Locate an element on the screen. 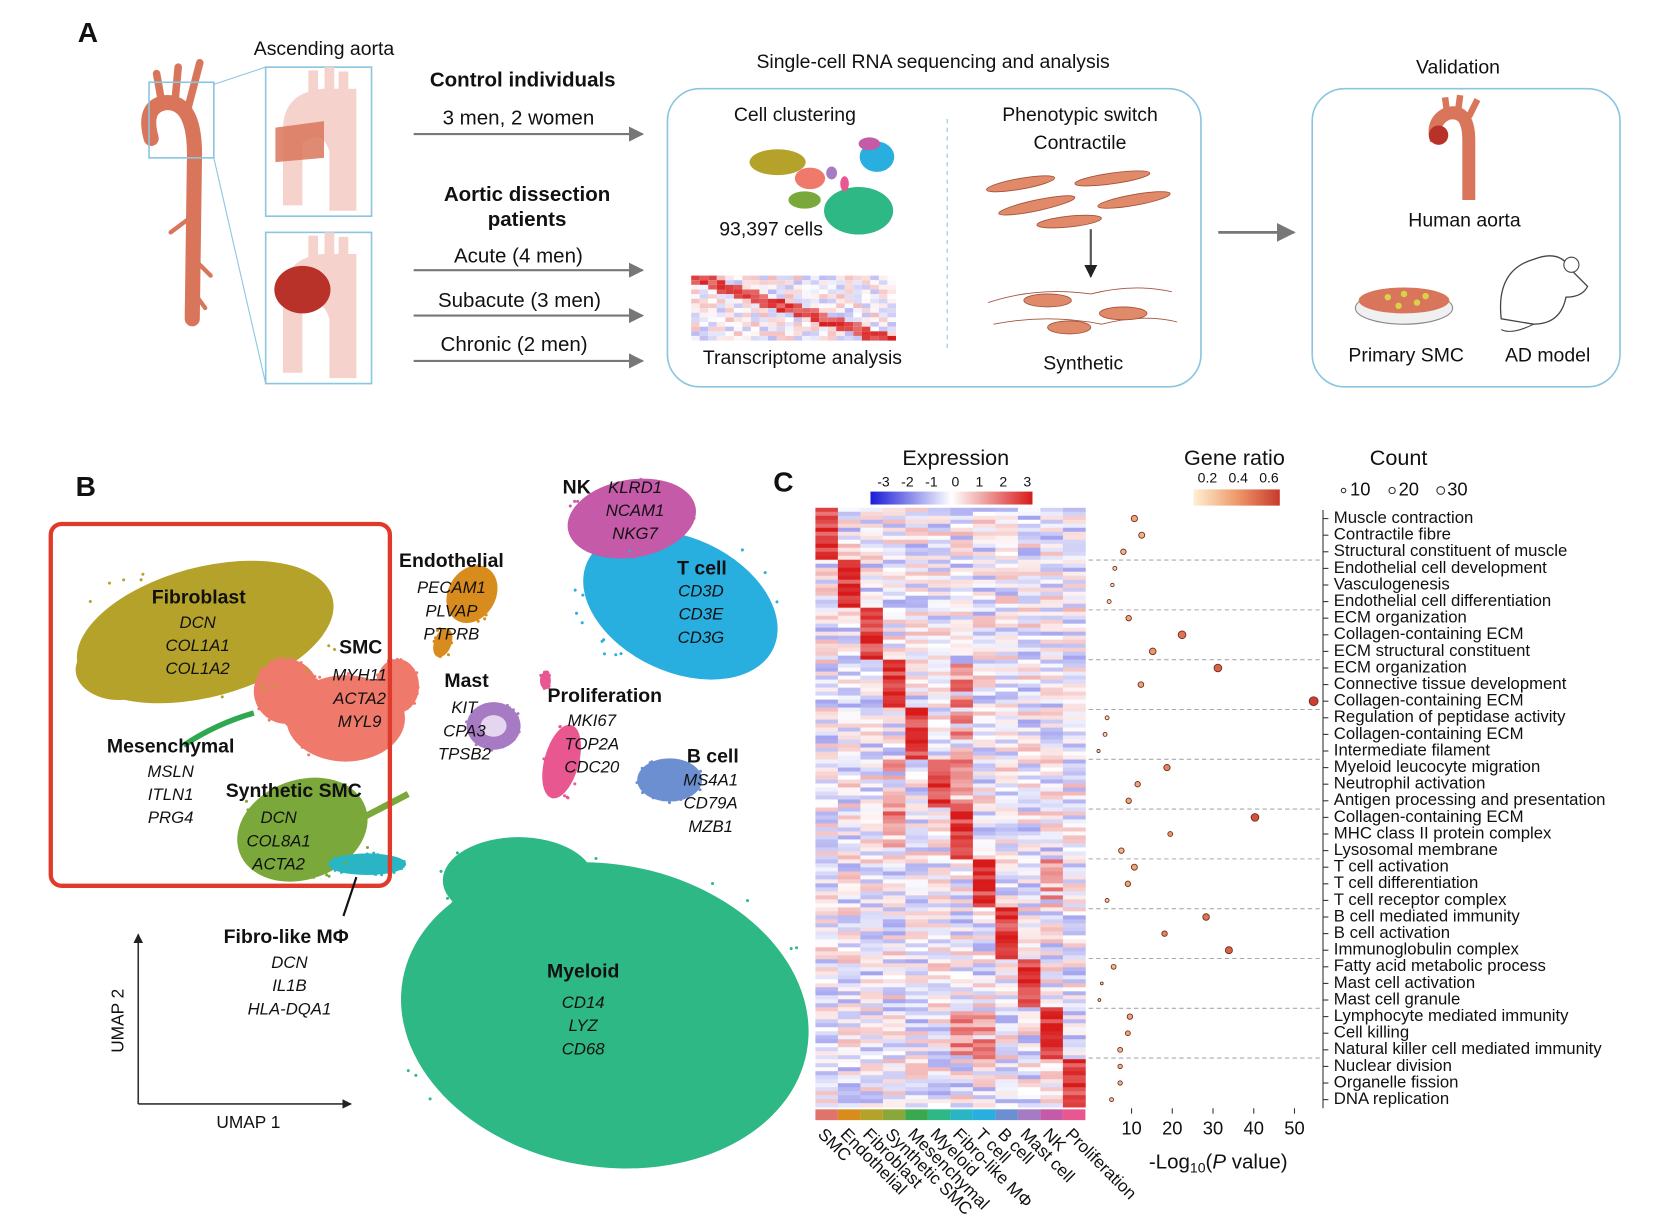 The height and width of the screenshot is (1229, 1674). gene-name: NCAM1 is located at coordinates (635, 510).